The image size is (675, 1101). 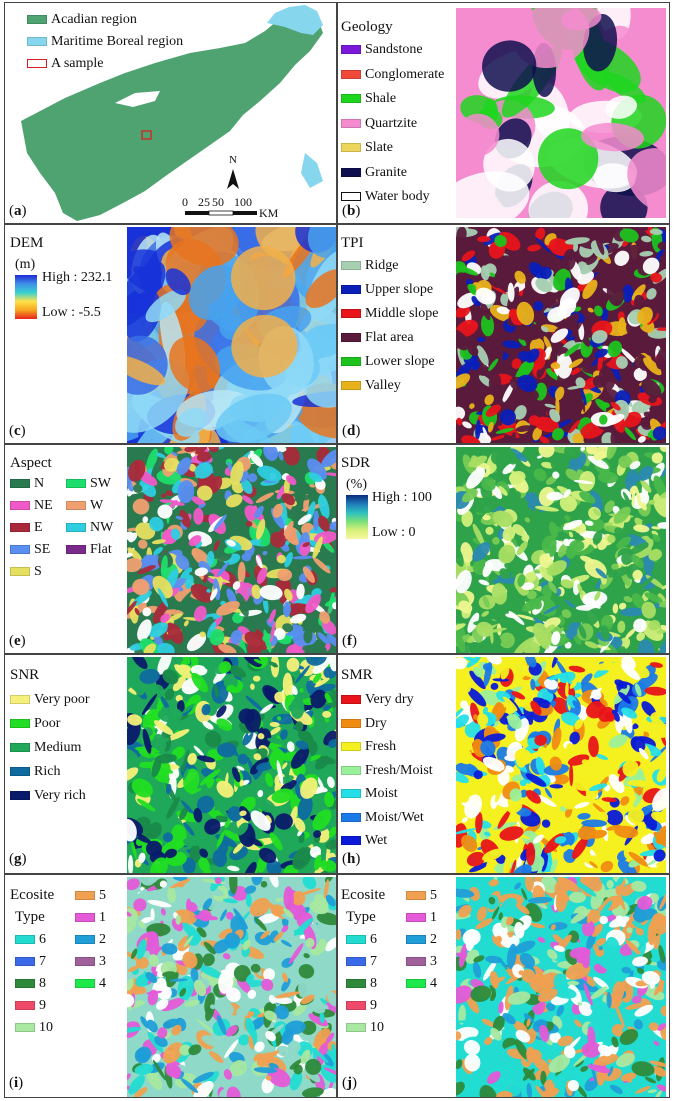 I want to click on legend-label: Granite, so click(x=386, y=172).